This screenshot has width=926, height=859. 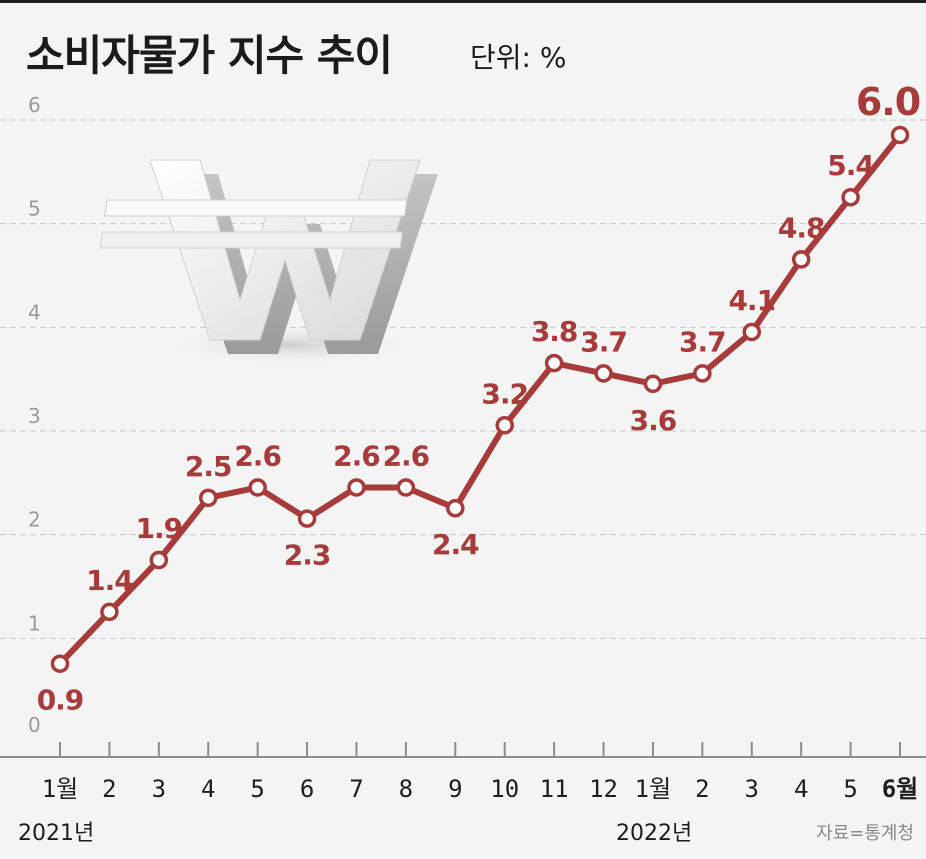 I want to click on data-label: 3.8, so click(x=554, y=331).